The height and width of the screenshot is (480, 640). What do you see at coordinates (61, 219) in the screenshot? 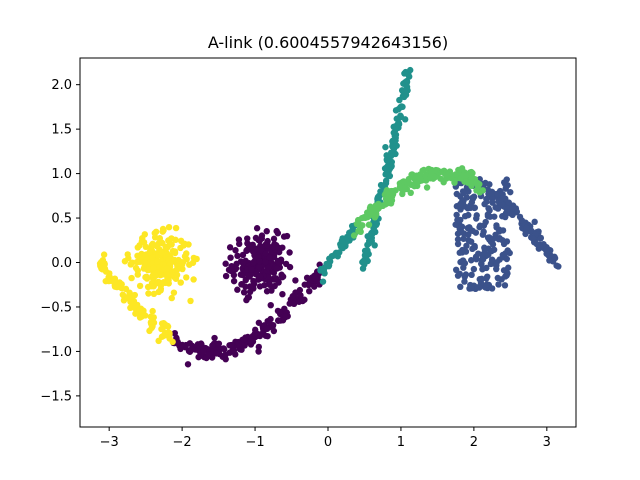
I see `y-tick-label: 0.5` at bounding box center [61, 219].